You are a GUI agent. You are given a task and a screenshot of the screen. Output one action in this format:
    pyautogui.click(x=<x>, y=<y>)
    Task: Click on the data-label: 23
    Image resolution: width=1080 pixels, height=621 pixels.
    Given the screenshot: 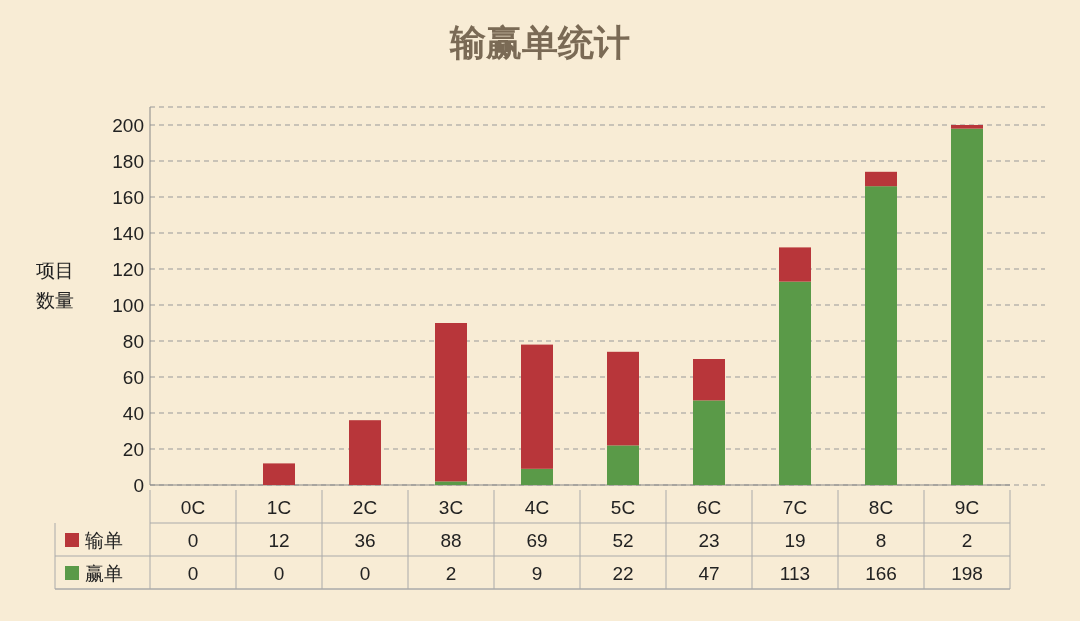 What is the action you would take?
    pyautogui.click(x=709, y=540)
    